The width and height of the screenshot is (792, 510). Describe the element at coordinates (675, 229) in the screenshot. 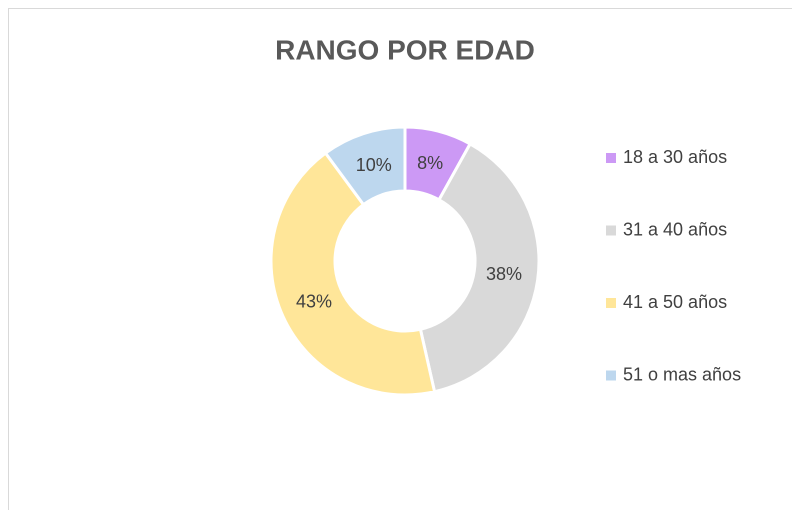

I see `legend-label: 31 a 40 años` at that location.